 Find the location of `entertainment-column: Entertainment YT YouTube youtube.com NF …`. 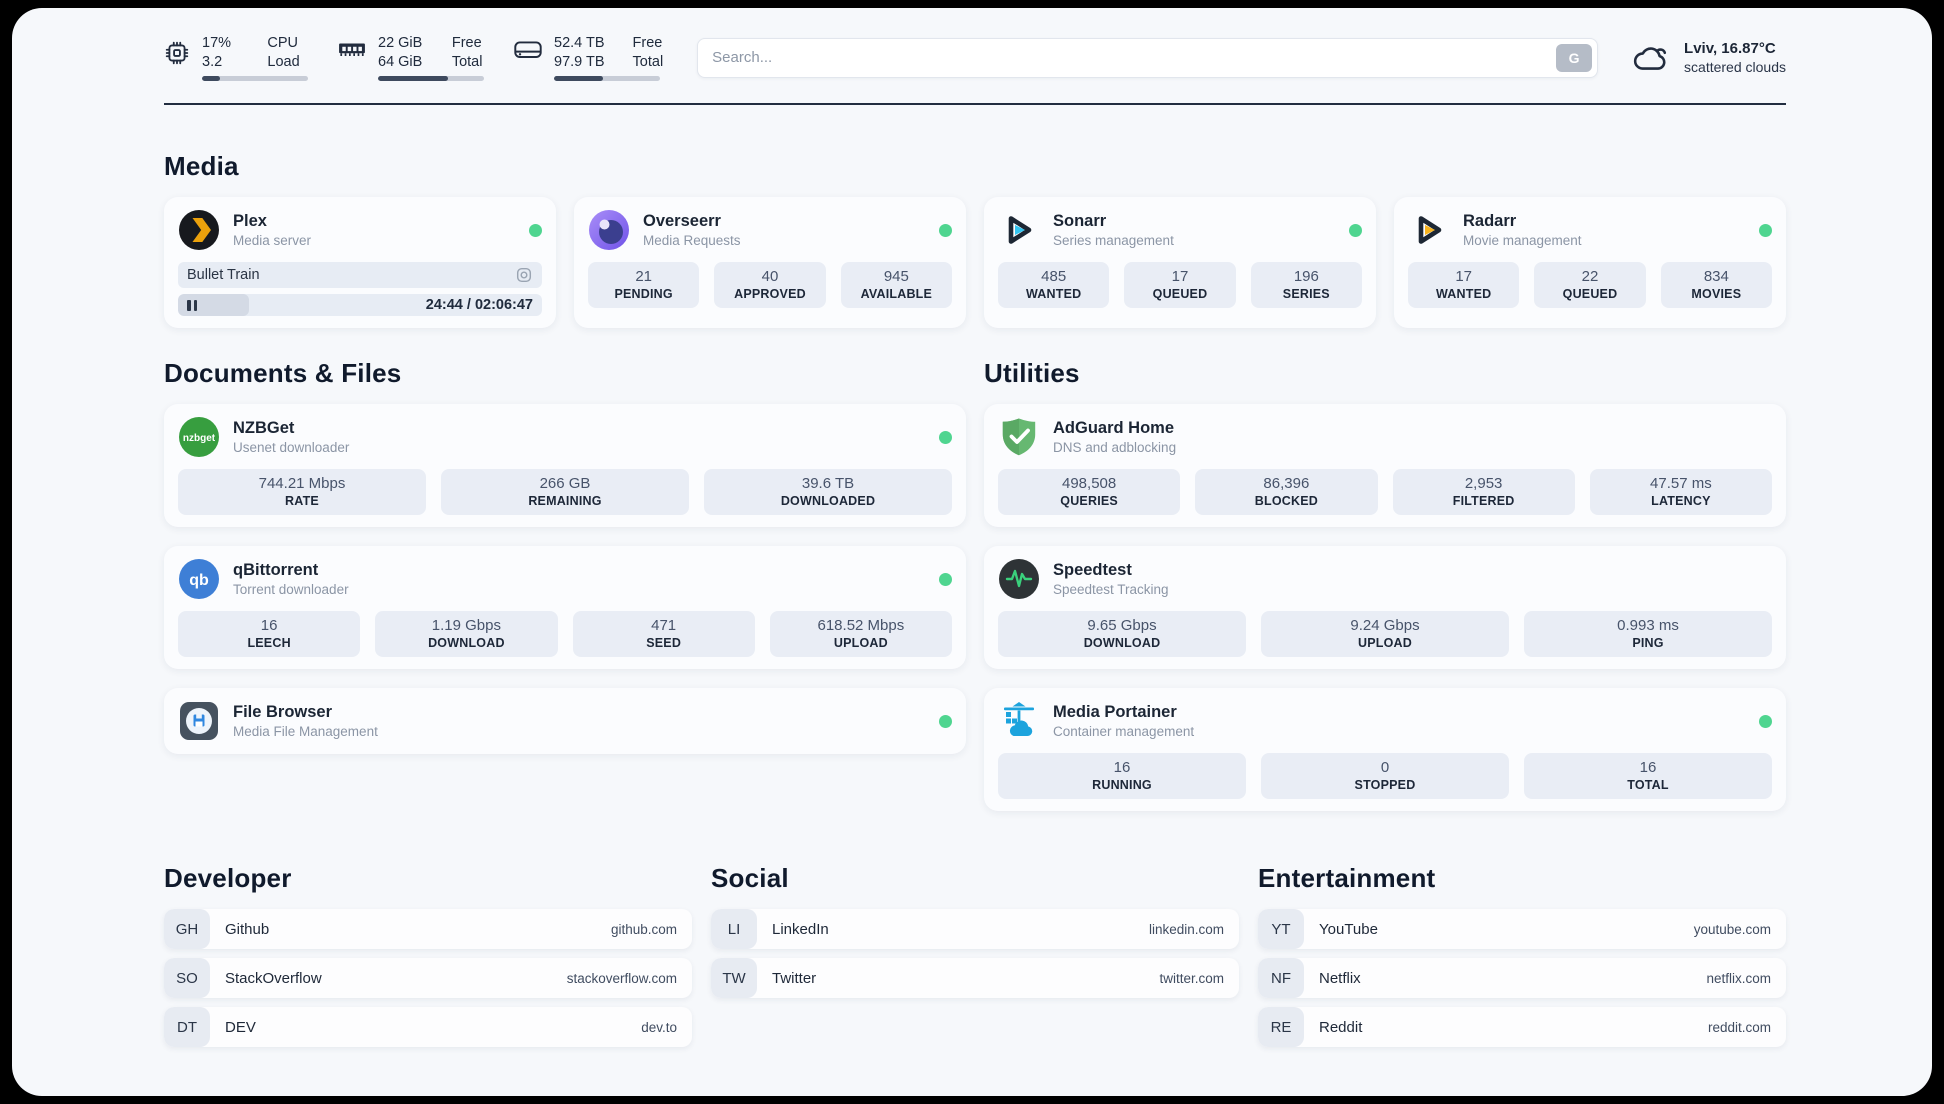

entertainment-column: Entertainment YT YouTube youtube.com NF … is located at coordinates (1522, 955).